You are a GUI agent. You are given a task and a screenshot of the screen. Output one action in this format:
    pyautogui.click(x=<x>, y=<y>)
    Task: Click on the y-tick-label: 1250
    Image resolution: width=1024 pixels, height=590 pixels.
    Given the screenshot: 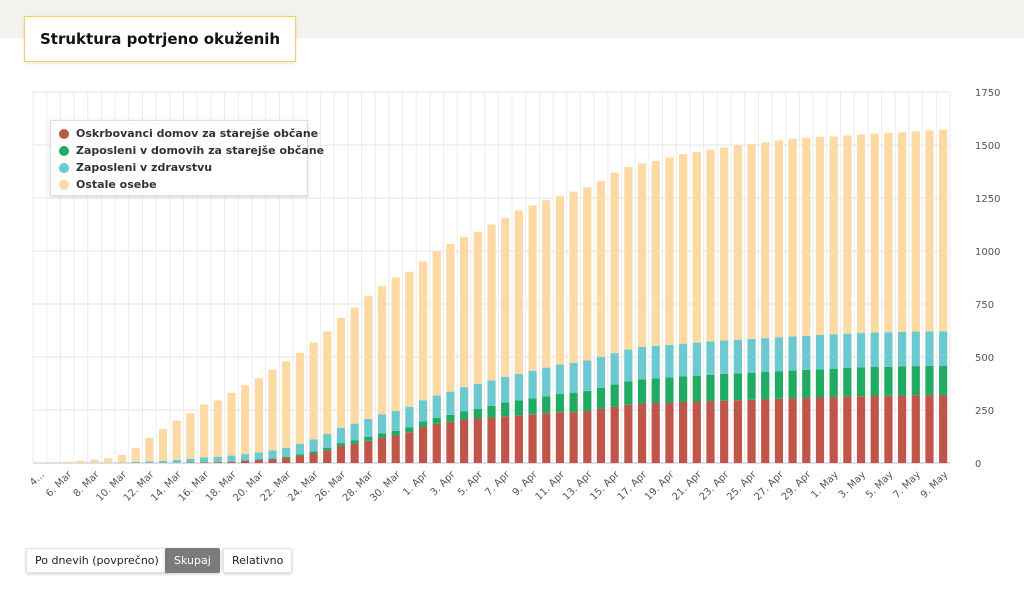 What is the action you would take?
    pyautogui.click(x=987, y=199)
    